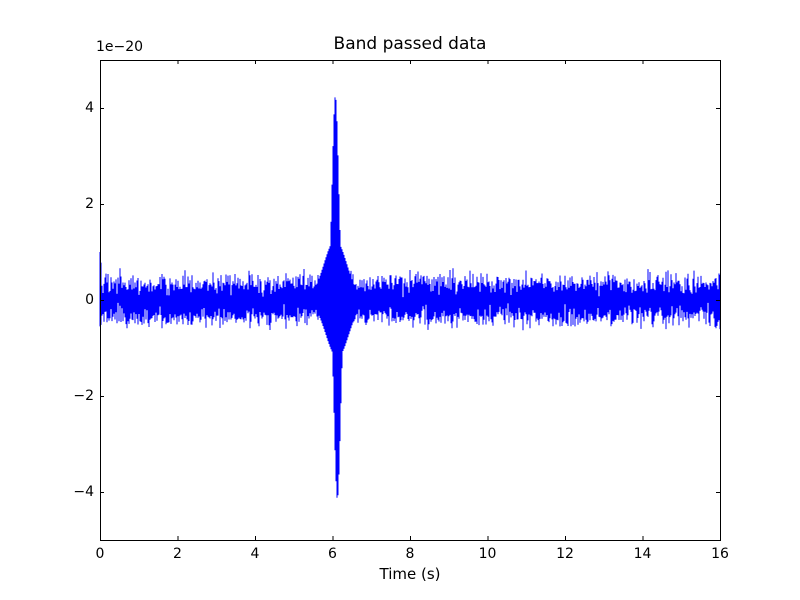  Describe the element at coordinates (89, 108) in the screenshot. I see `y-tick-label: 4` at that location.